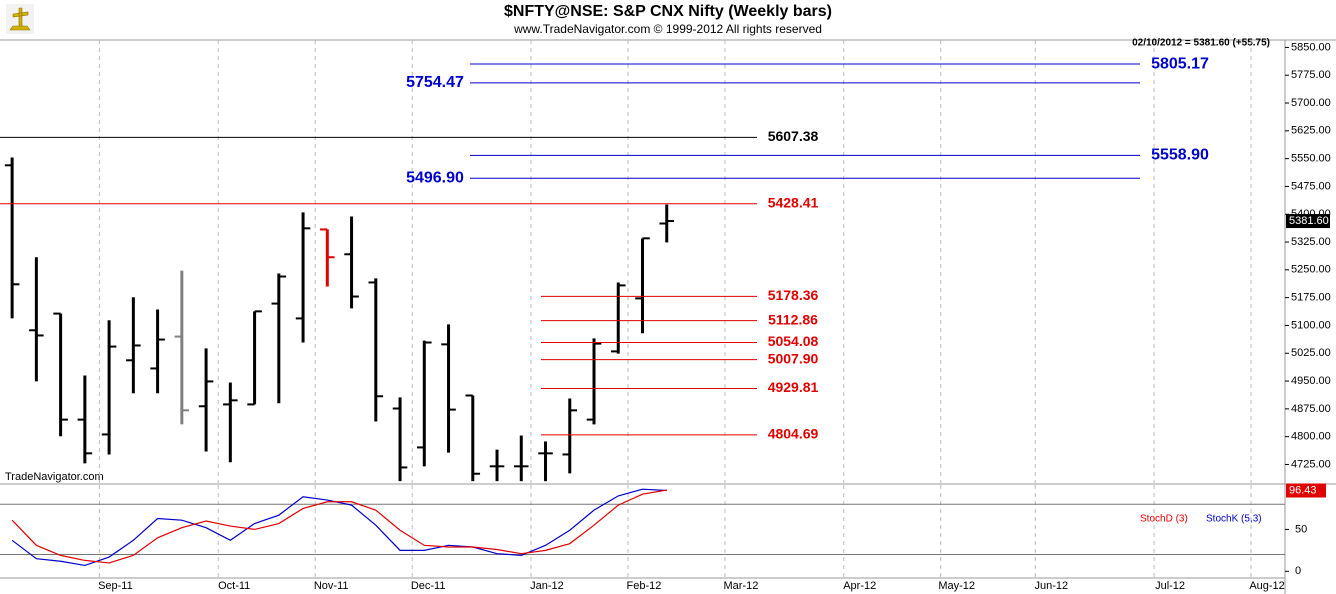  Describe the element at coordinates (859, 586) in the screenshot. I see `x-tick-label: Apr-12` at that location.